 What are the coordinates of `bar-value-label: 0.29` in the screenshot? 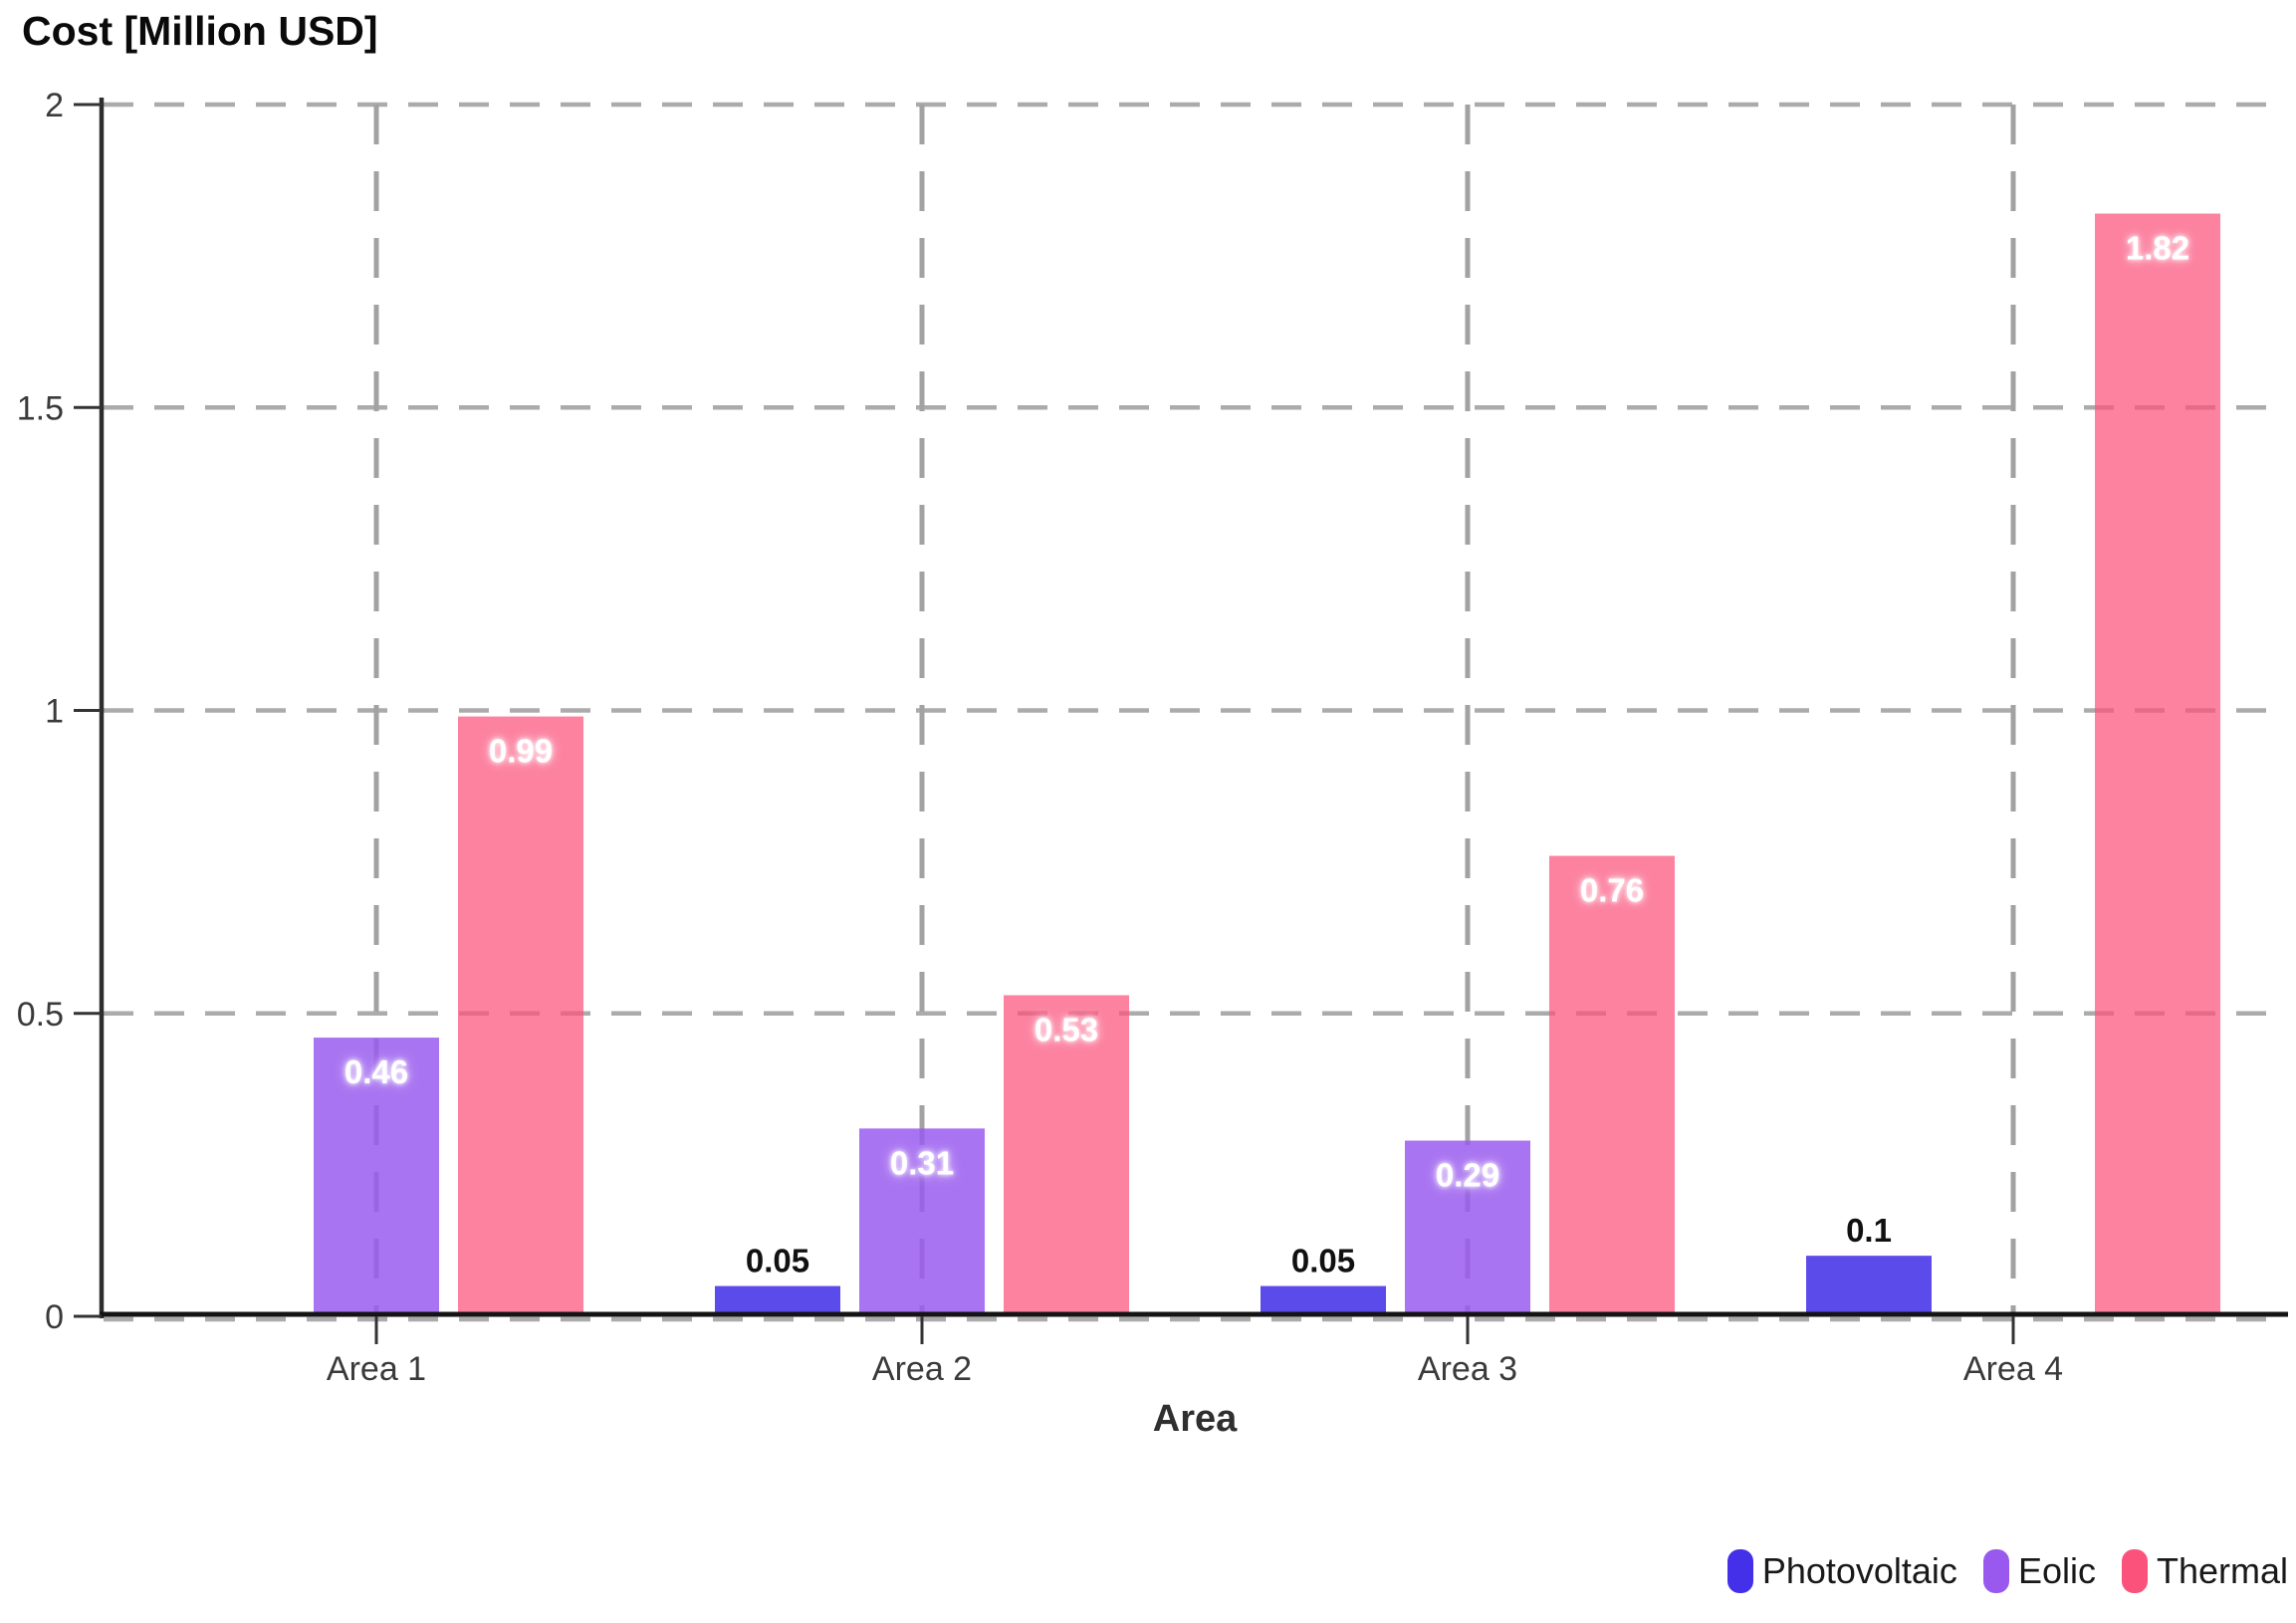 It's located at (1467, 1175).